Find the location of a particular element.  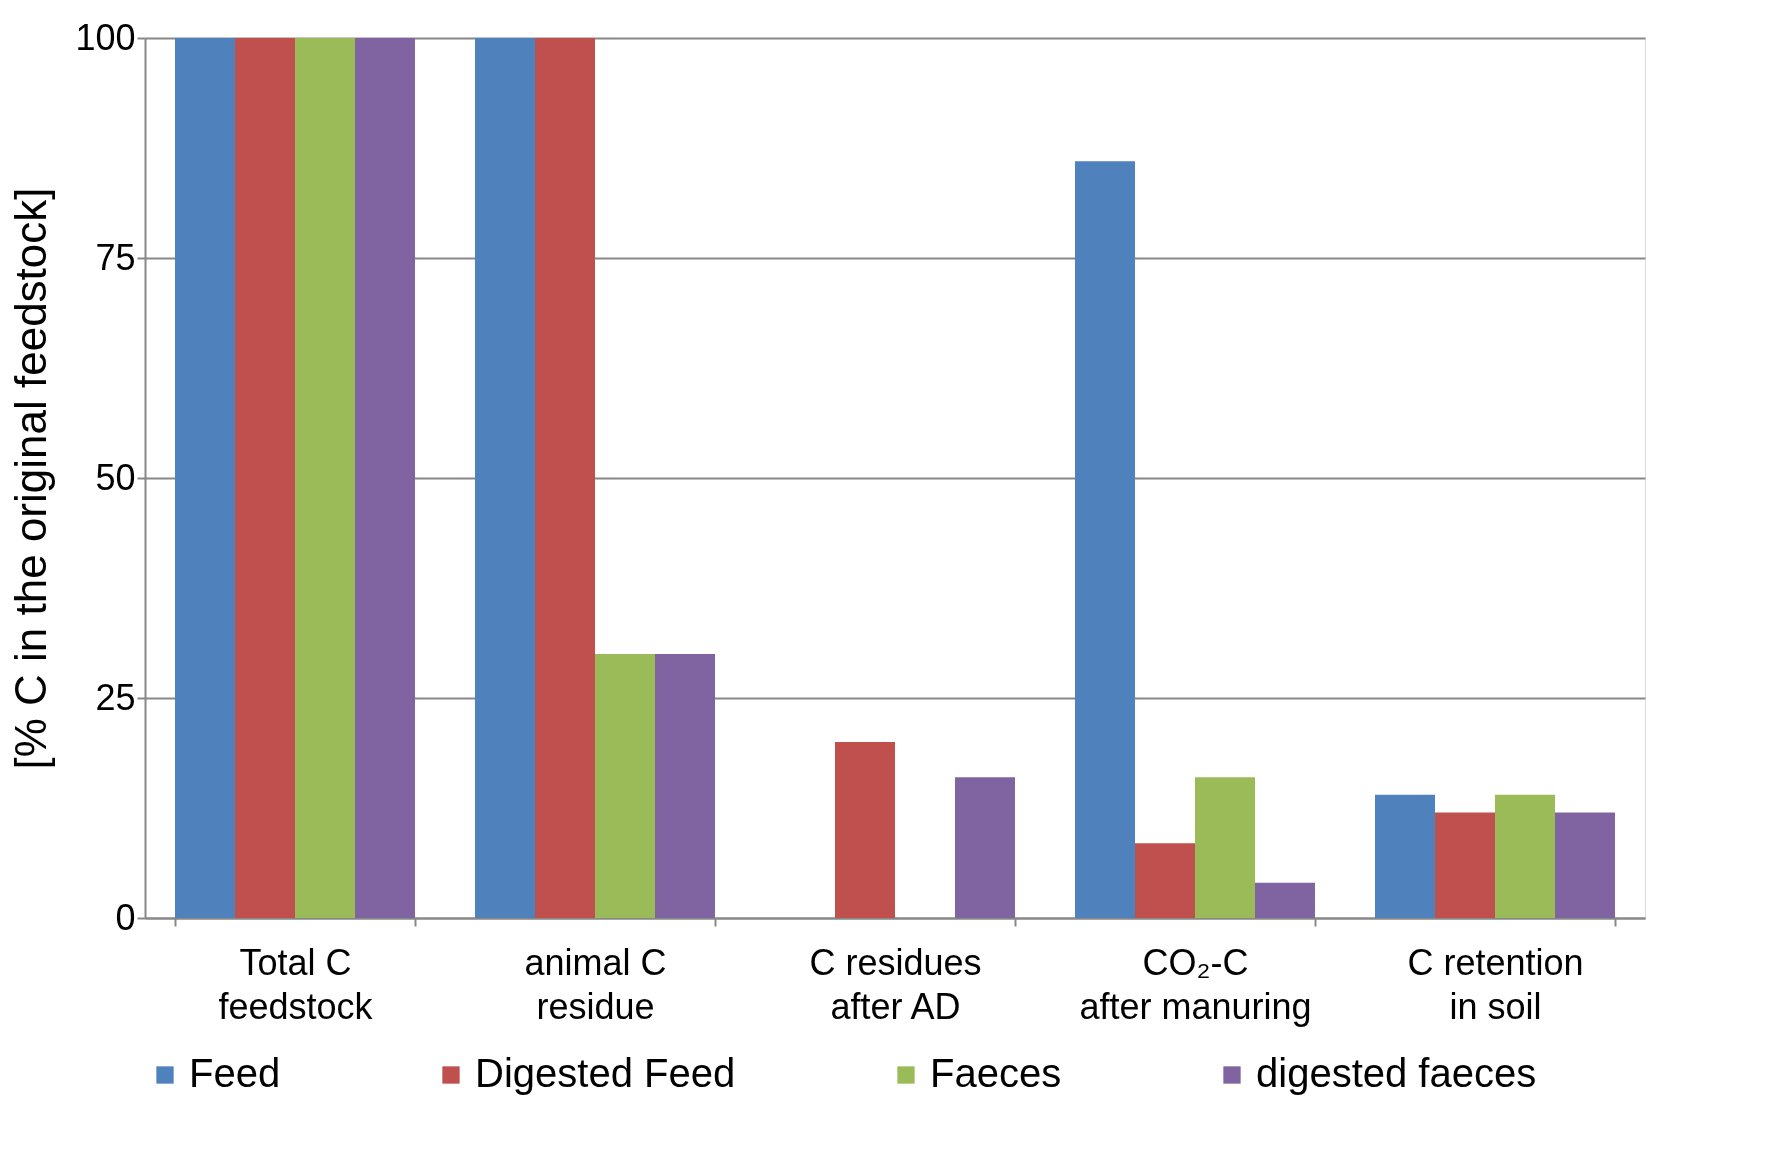

legend-label: Faeces is located at coordinates (996, 1073).